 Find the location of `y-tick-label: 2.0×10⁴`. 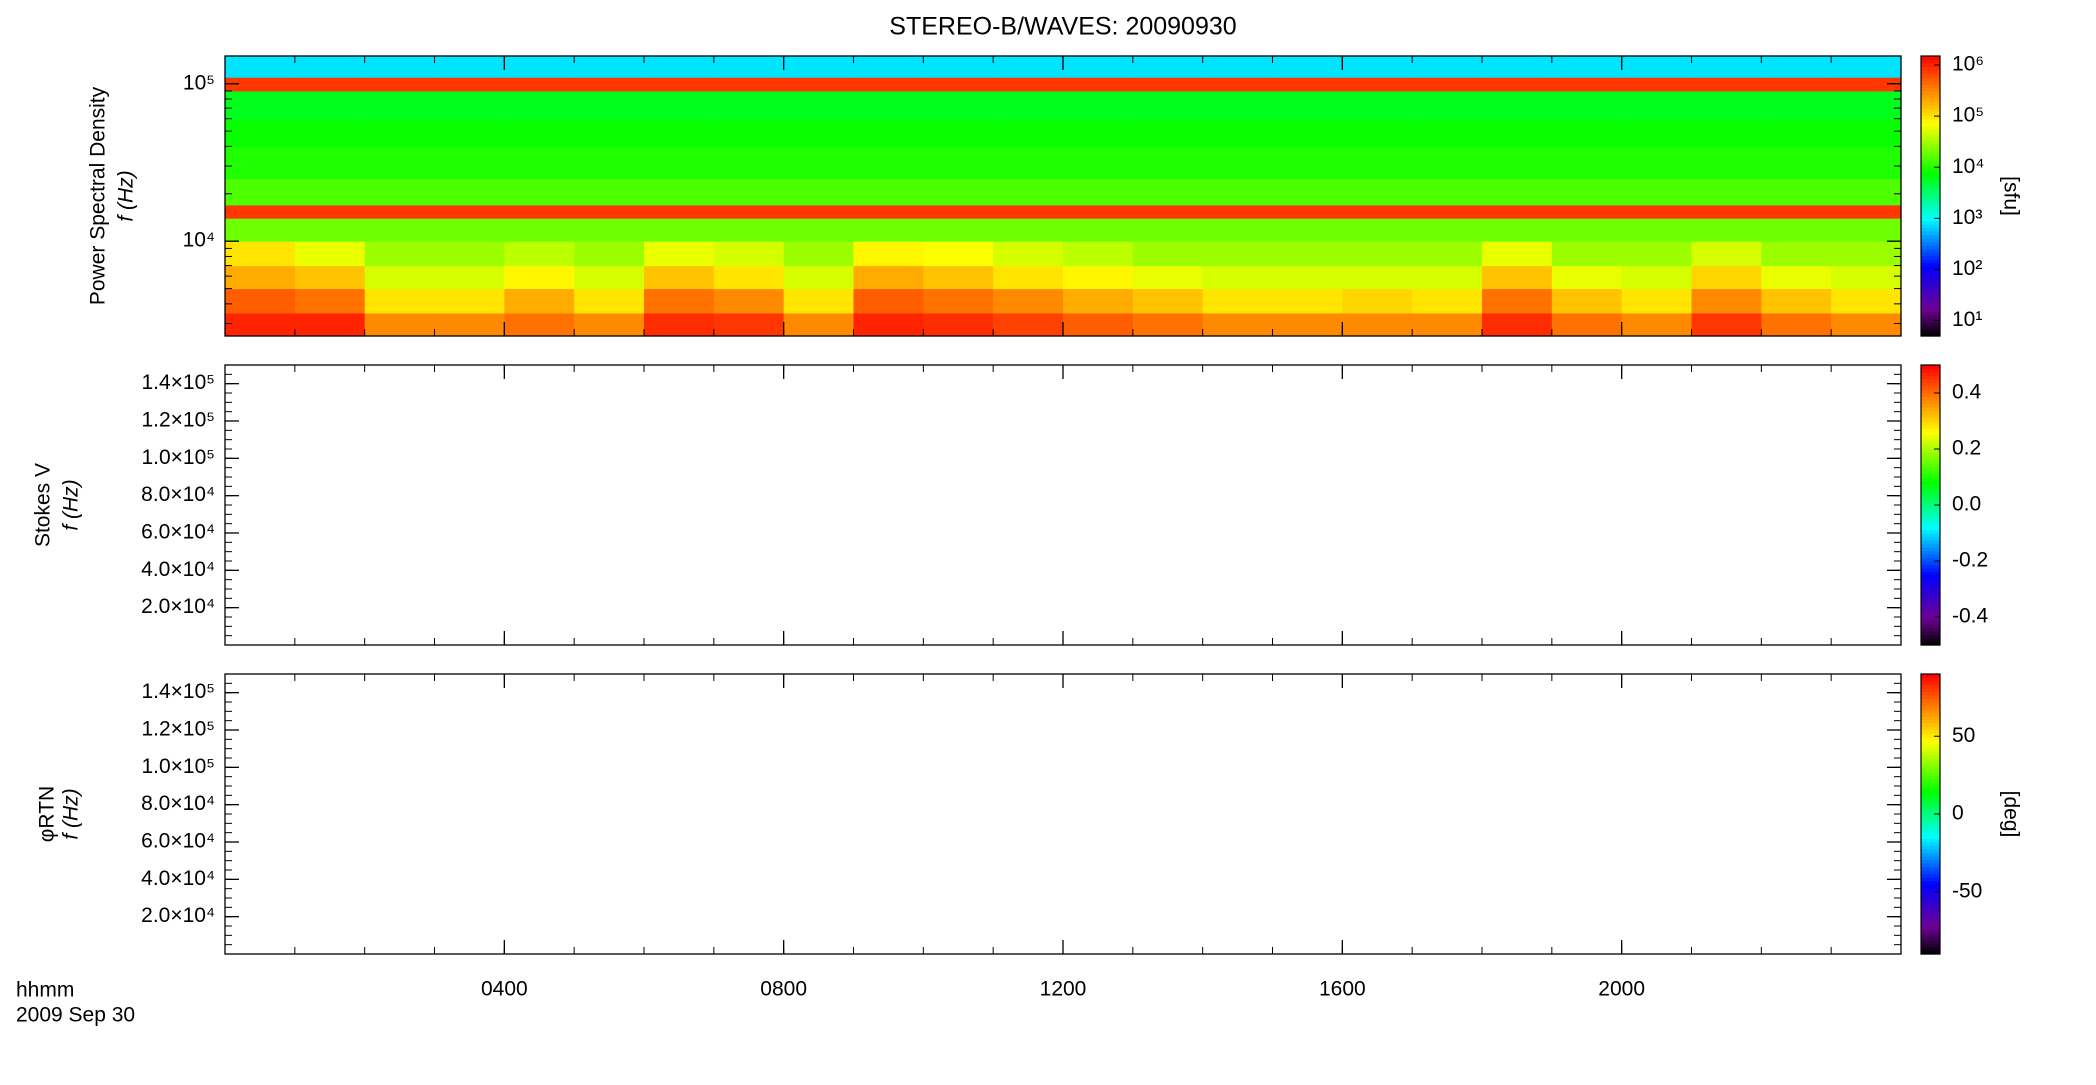

y-tick-label: 2.0×10⁴ is located at coordinates (178, 606).